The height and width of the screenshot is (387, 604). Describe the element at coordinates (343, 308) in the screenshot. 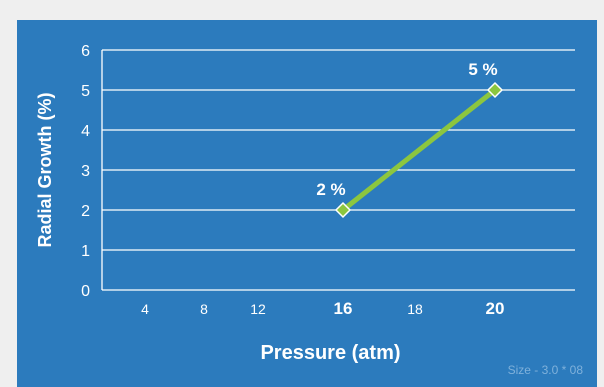

I see `x-tick-label: 16` at that location.